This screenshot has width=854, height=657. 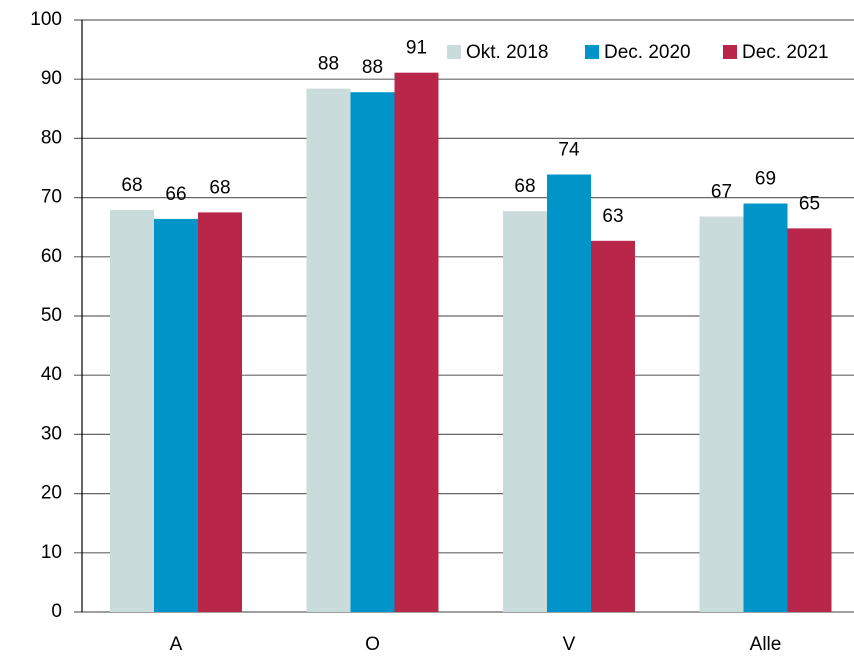 What do you see at coordinates (507, 52) in the screenshot?
I see `legend-label: Okt. 2018` at bounding box center [507, 52].